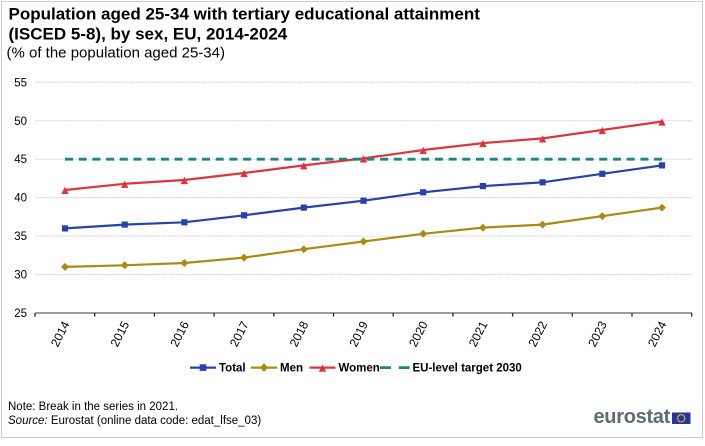 The image size is (705, 446). Describe the element at coordinates (20, 199) in the screenshot. I see `svg-text: 40` at that location.